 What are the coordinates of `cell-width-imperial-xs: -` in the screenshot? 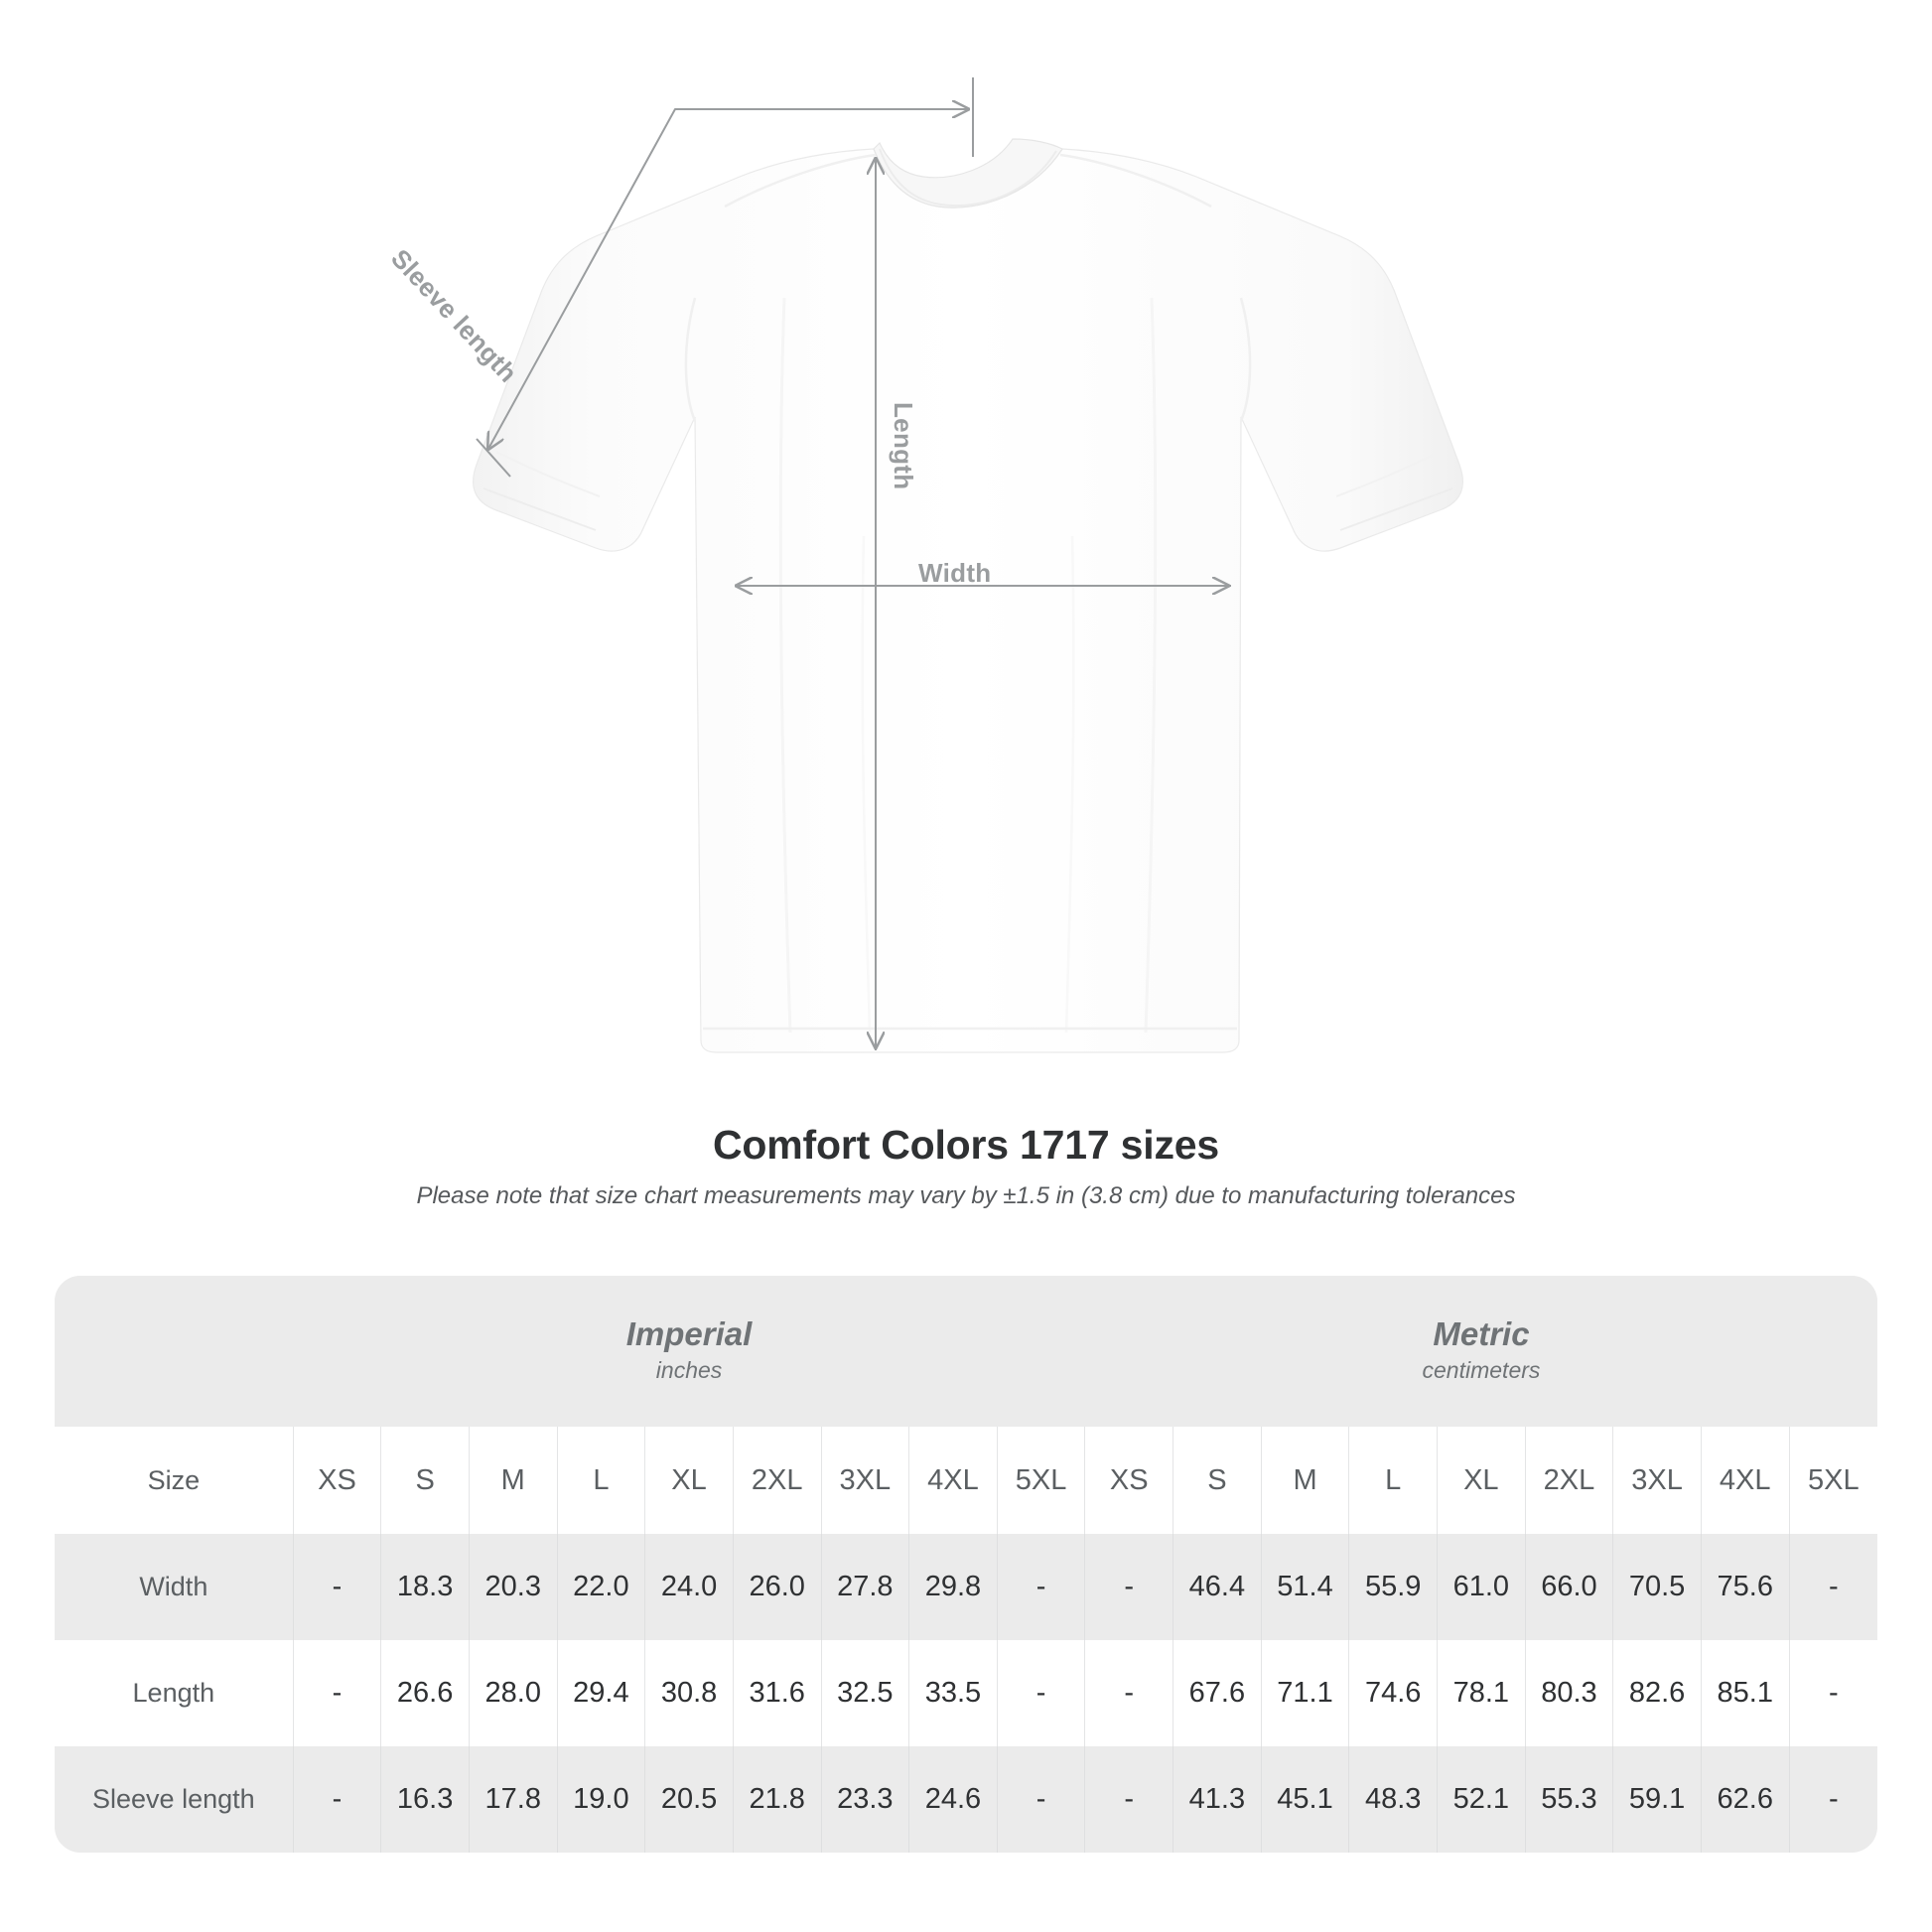 It's located at (338, 1587).